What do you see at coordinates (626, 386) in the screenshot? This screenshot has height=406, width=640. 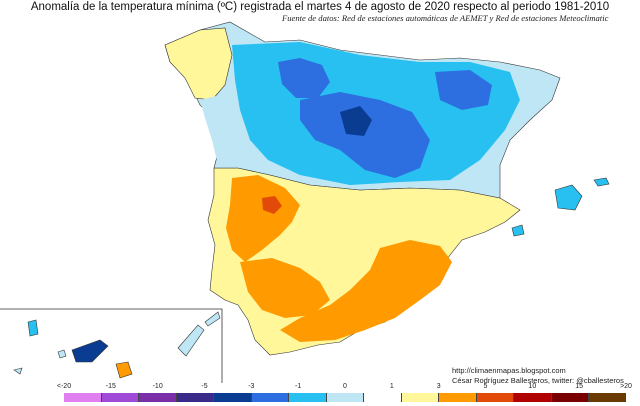 I see `legend-label: >20` at bounding box center [626, 386].